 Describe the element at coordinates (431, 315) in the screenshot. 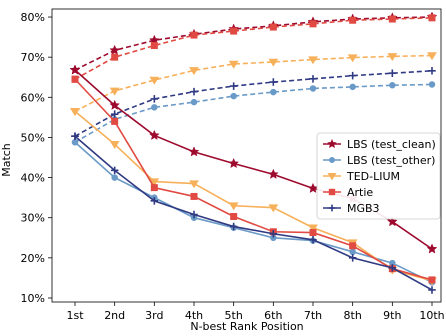

I see `x-tick-label: 10th` at that location.